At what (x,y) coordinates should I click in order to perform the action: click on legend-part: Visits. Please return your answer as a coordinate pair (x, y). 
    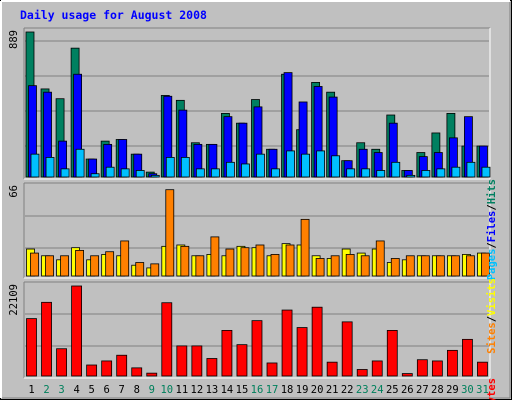
    Looking at the image, I should click on (492, 297).